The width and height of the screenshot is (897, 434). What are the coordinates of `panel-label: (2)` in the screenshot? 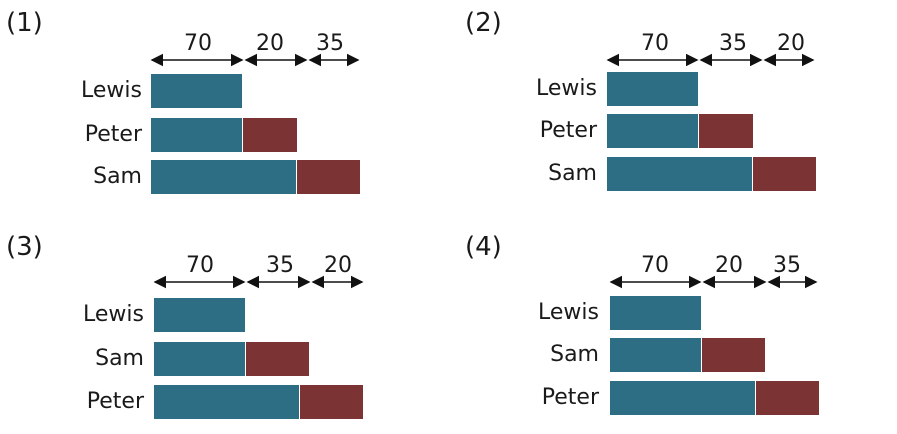 It's located at (483, 23).